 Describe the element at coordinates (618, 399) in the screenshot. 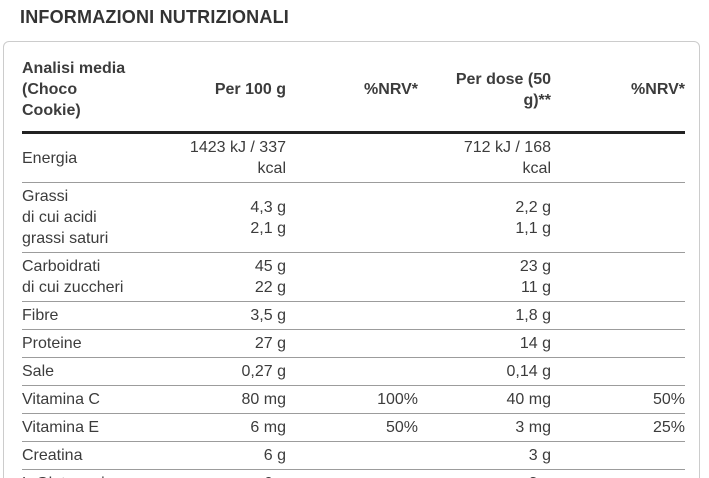

I see `nrv-per-dose: 50%` at that location.